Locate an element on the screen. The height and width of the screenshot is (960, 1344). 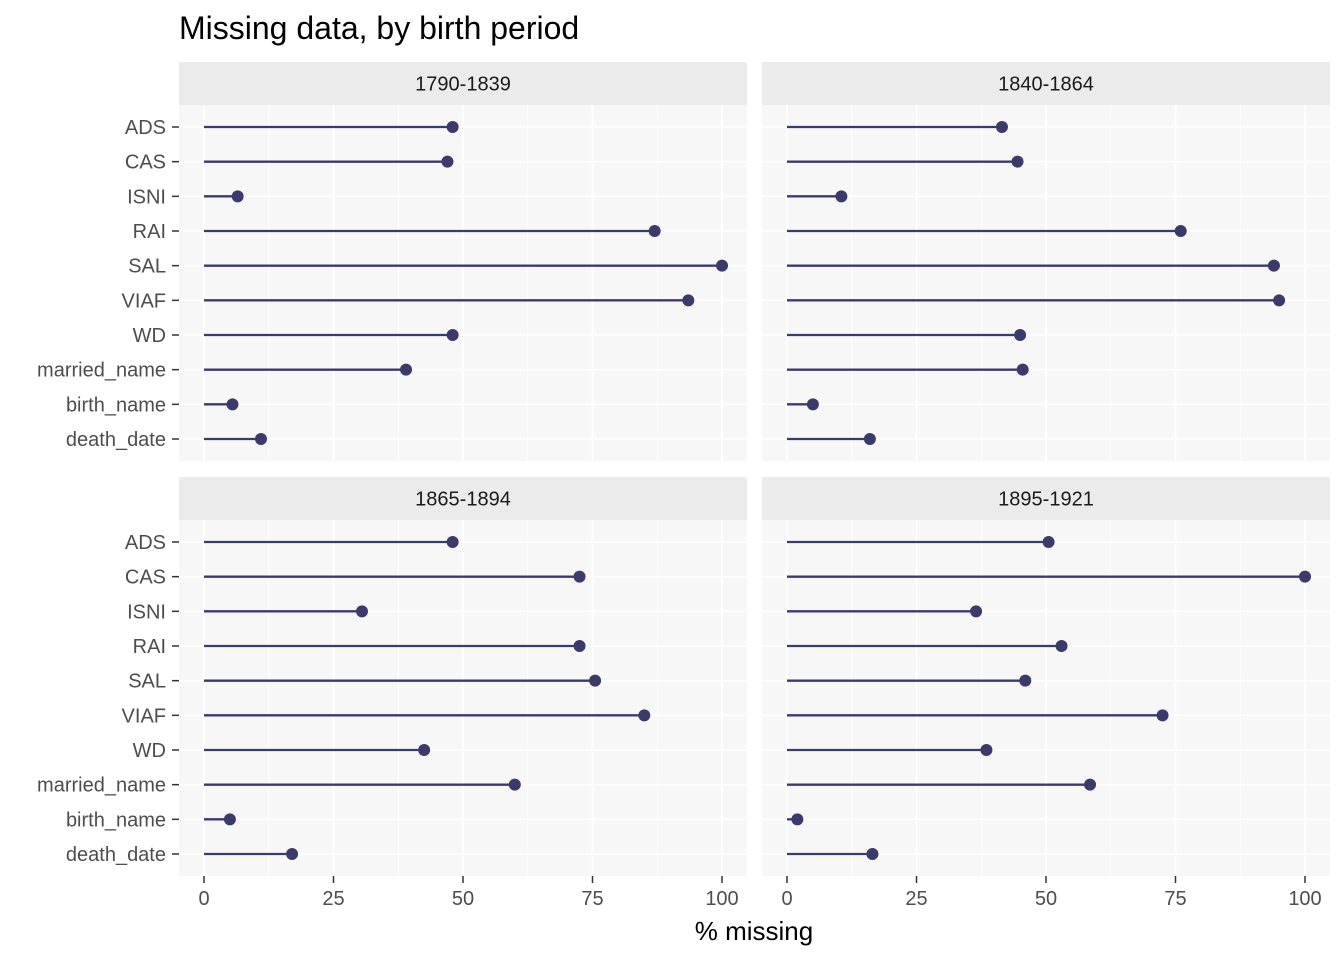
facet-strip-label: 1840-1864 is located at coordinates (1046, 85).